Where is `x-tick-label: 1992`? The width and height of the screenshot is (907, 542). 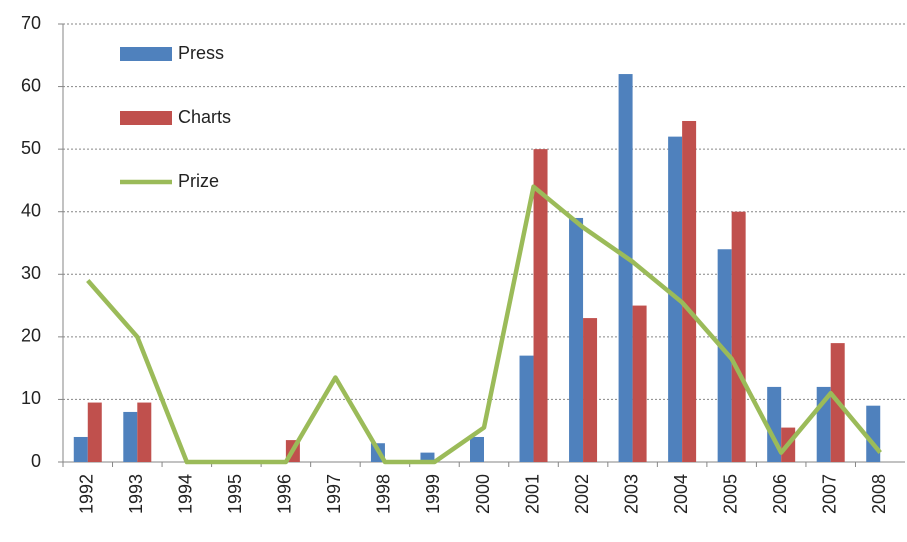
x-tick-label: 1992 is located at coordinates (87, 494).